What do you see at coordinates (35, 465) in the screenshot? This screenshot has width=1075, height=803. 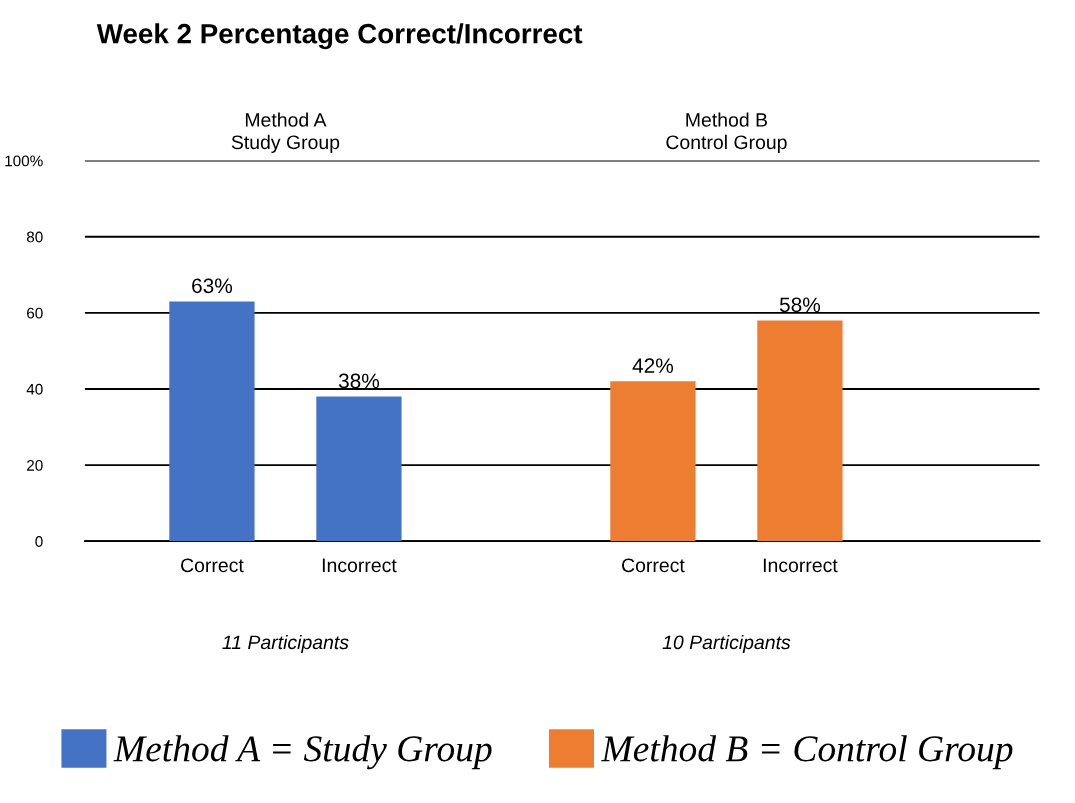 I see `y-tick-label: 20` at bounding box center [35, 465].